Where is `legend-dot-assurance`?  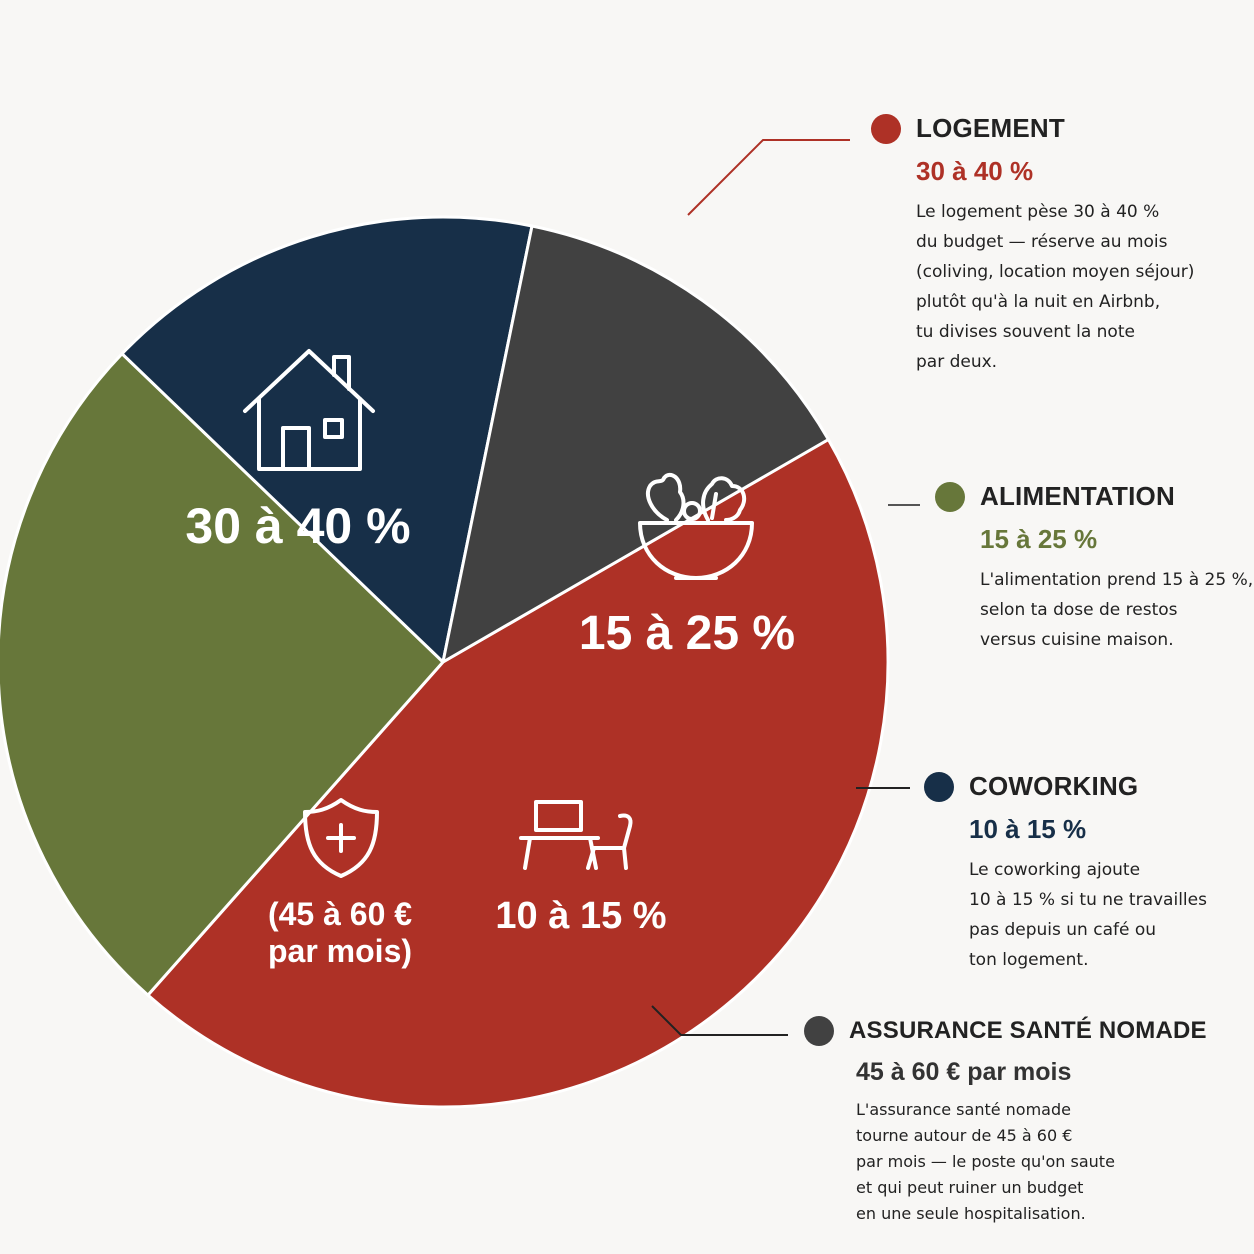
legend-dot-assurance is located at coordinates (819, 1031).